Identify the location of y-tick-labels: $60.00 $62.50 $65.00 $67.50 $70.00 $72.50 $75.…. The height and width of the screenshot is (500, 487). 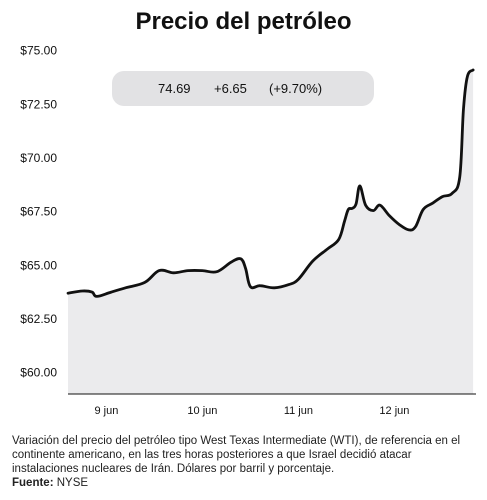
(38, 212).